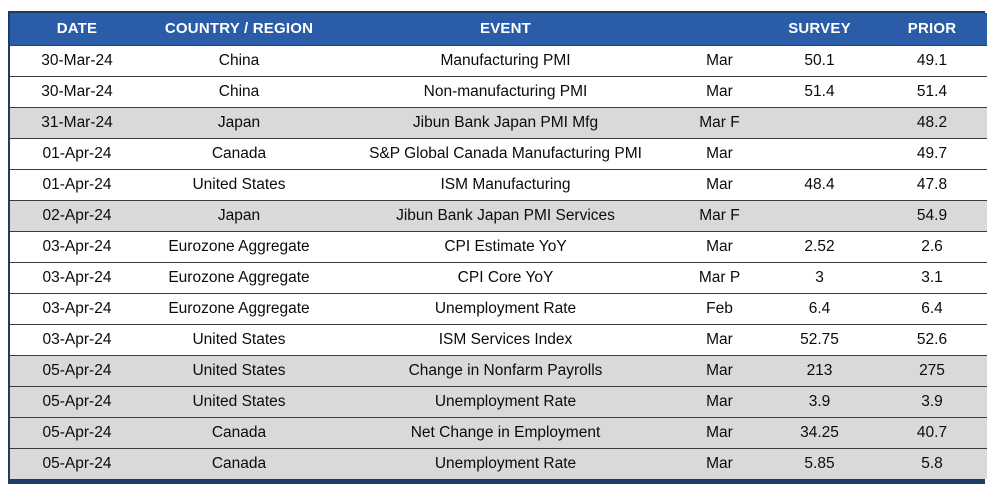  Describe the element at coordinates (505, 277) in the screenshot. I see `cell-event: CPI Core YoY` at that location.